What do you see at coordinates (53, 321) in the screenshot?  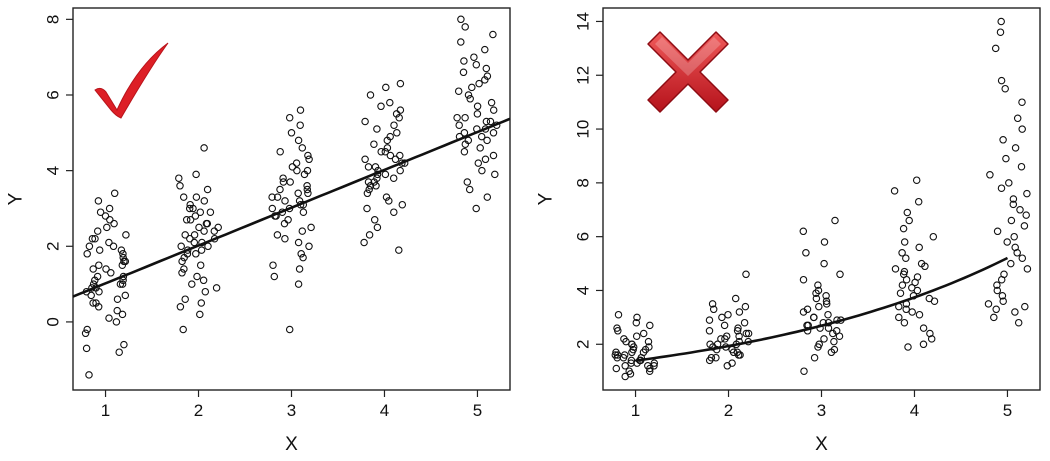 I see `y-tick-label: 0` at bounding box center [53, 321].